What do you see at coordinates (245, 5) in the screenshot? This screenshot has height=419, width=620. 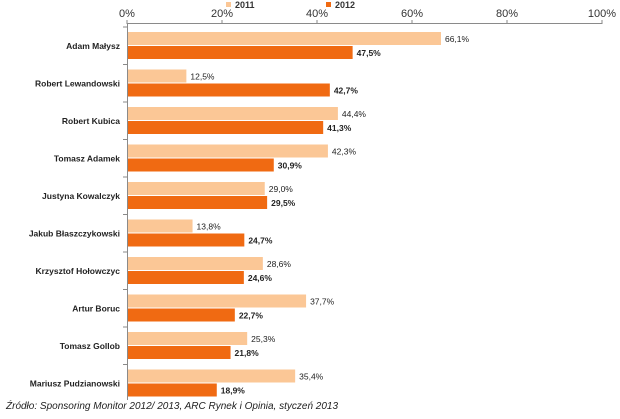 I see `legend-label-2011: 2011` at bounding box center [245, 5].